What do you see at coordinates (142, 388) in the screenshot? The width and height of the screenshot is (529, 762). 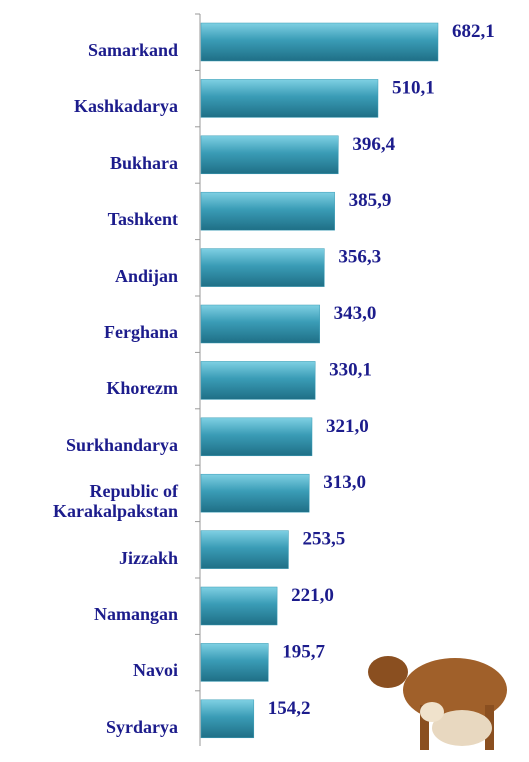 I see `category-label: Khorezm` at bounding box center [142, 388].